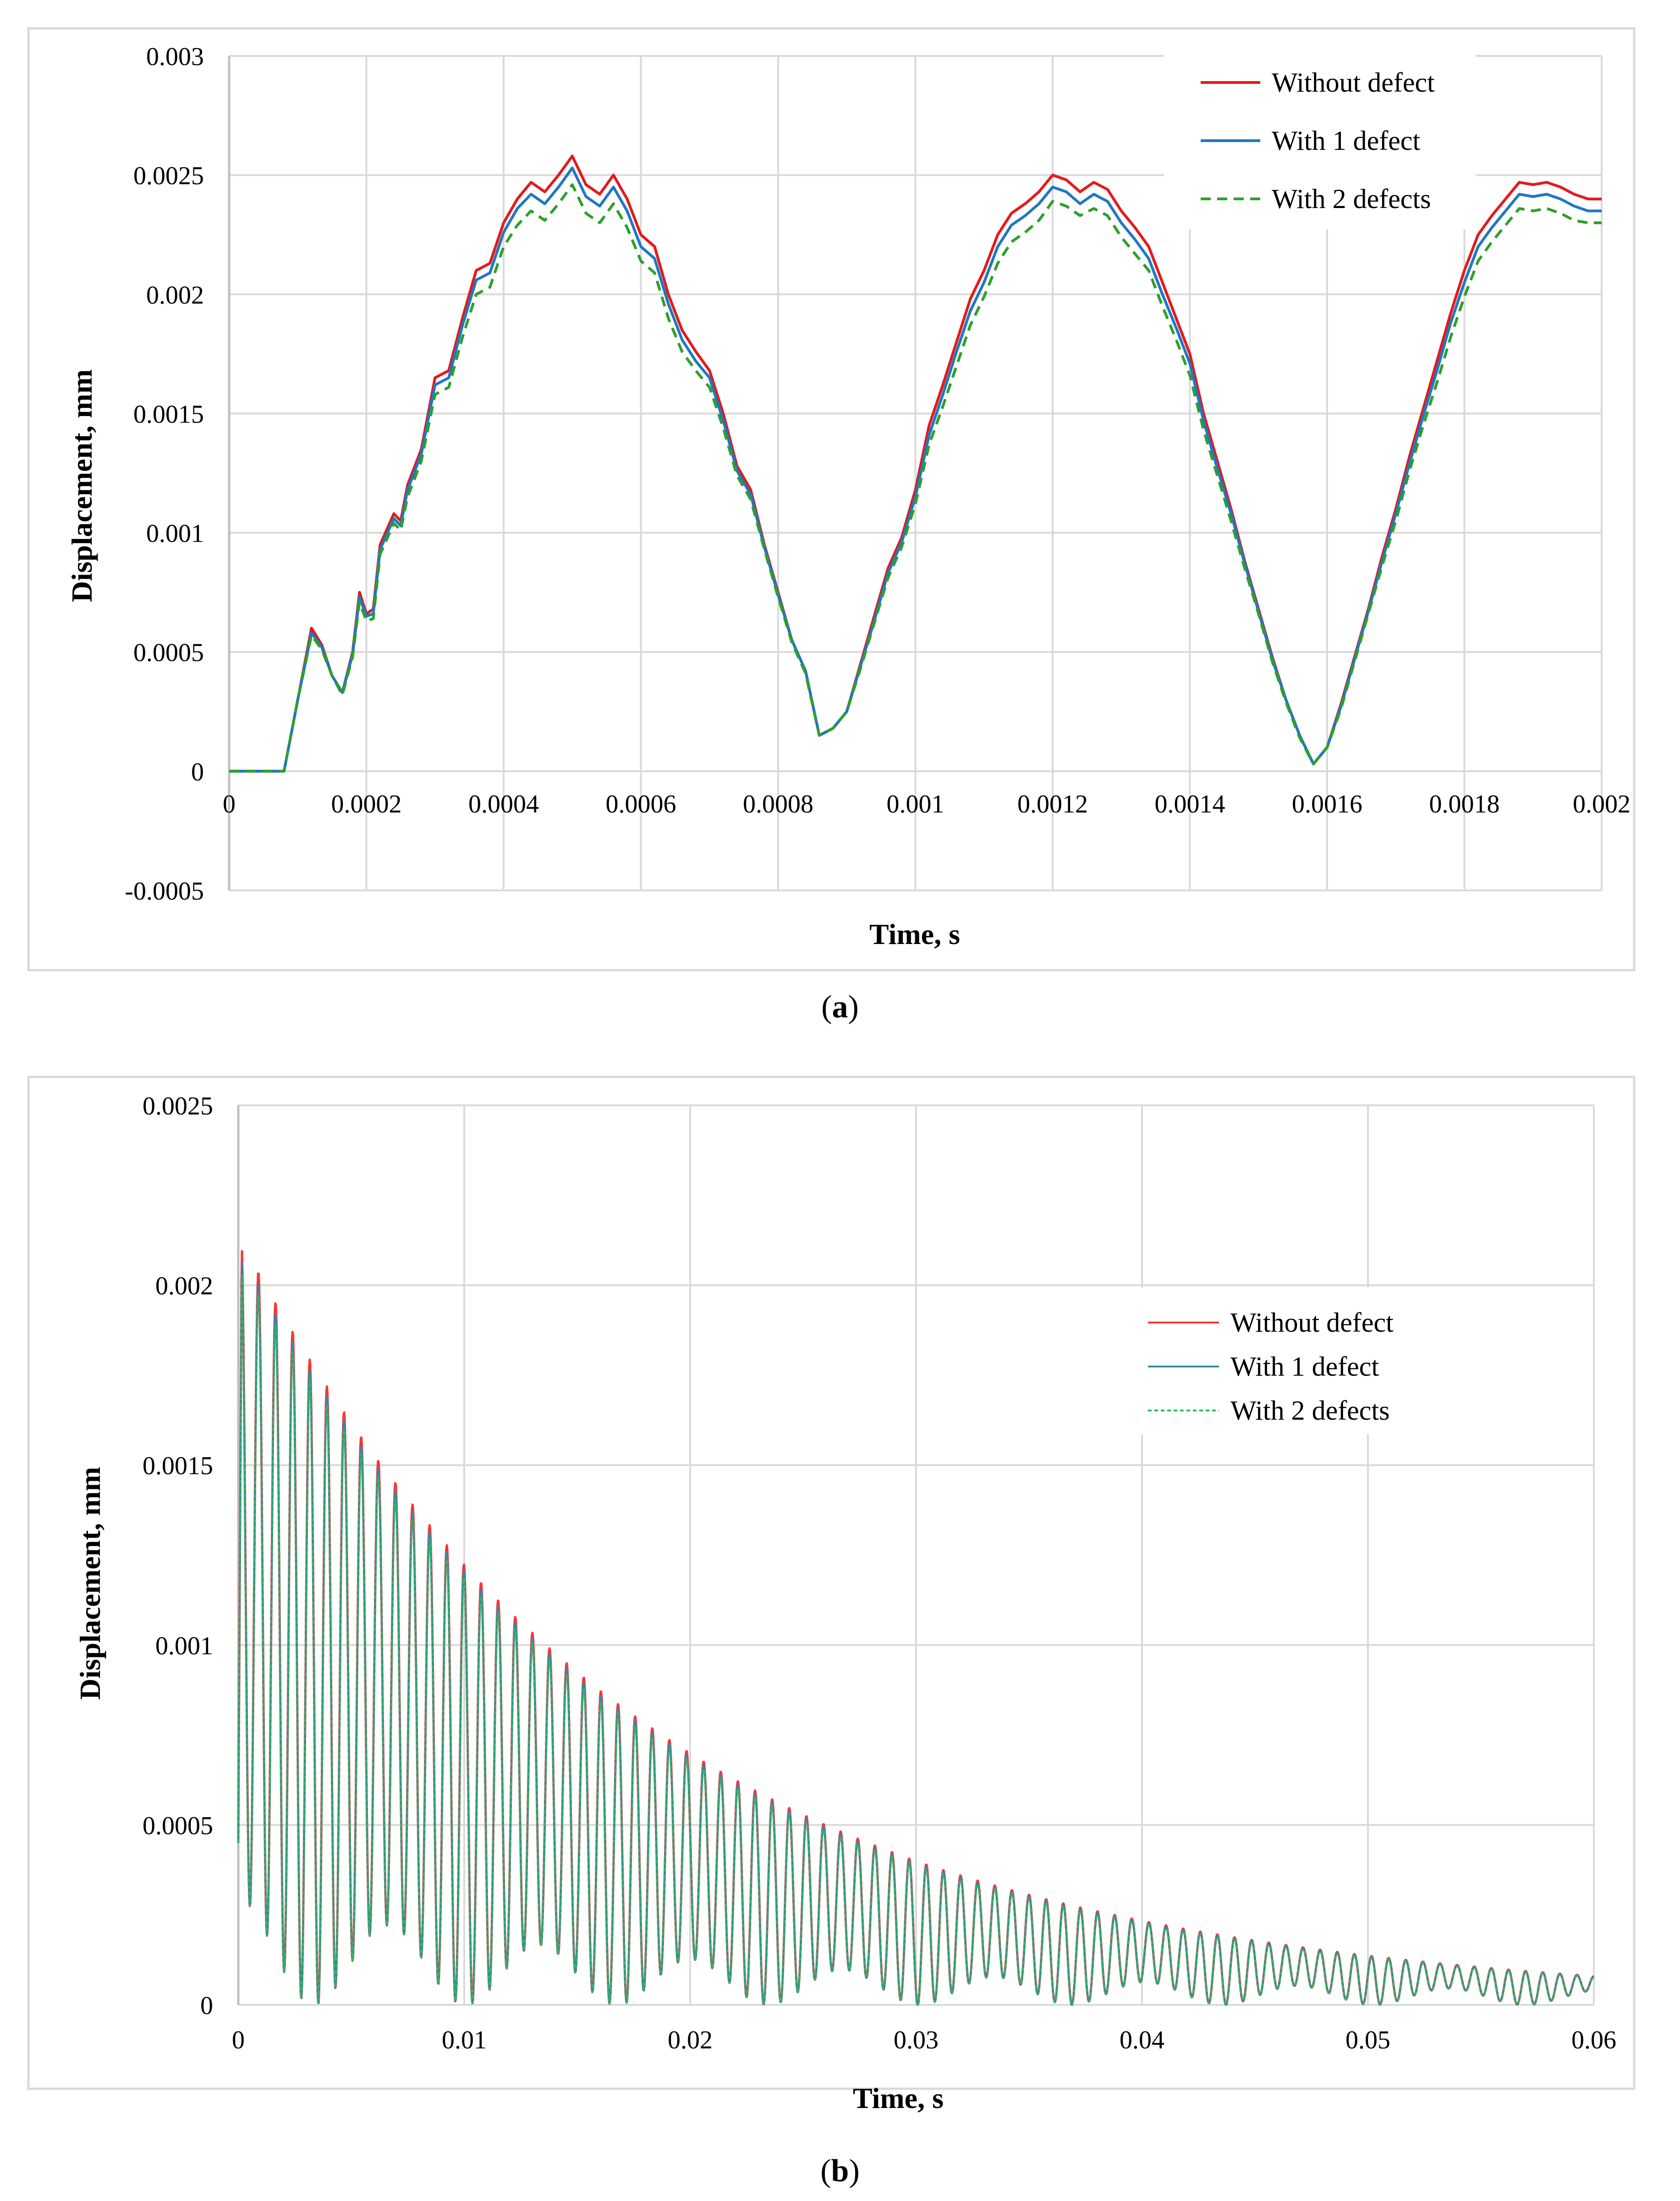 This screenshot has width=1680, height=2201. What do you see at coordinates (778, 804) in the screenshot?
I see `panel-a-x-tick-label: 0.0008` at bounding box center [778, 804].